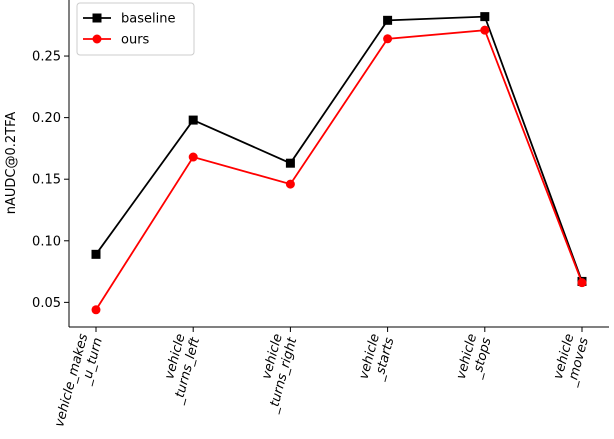  What do you see at coordinates (46, 57) in the screenshot?
I see `y-tick-label: 0.25` at bounding box center [46, 57].